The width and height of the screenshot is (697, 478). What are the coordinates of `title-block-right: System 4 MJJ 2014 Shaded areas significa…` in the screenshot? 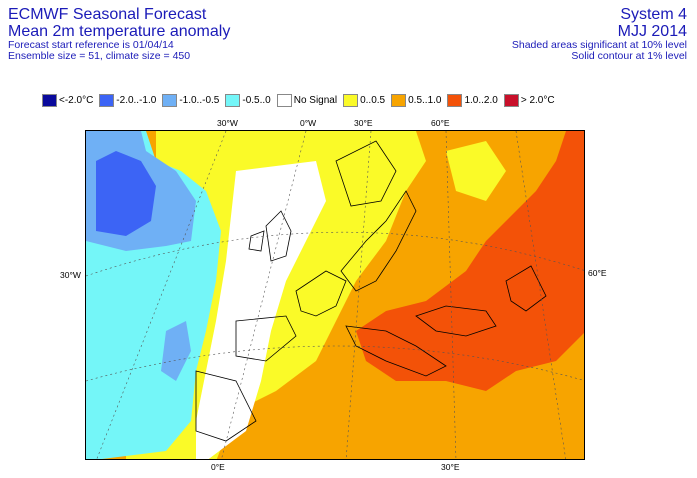 It's located at (599, 34).